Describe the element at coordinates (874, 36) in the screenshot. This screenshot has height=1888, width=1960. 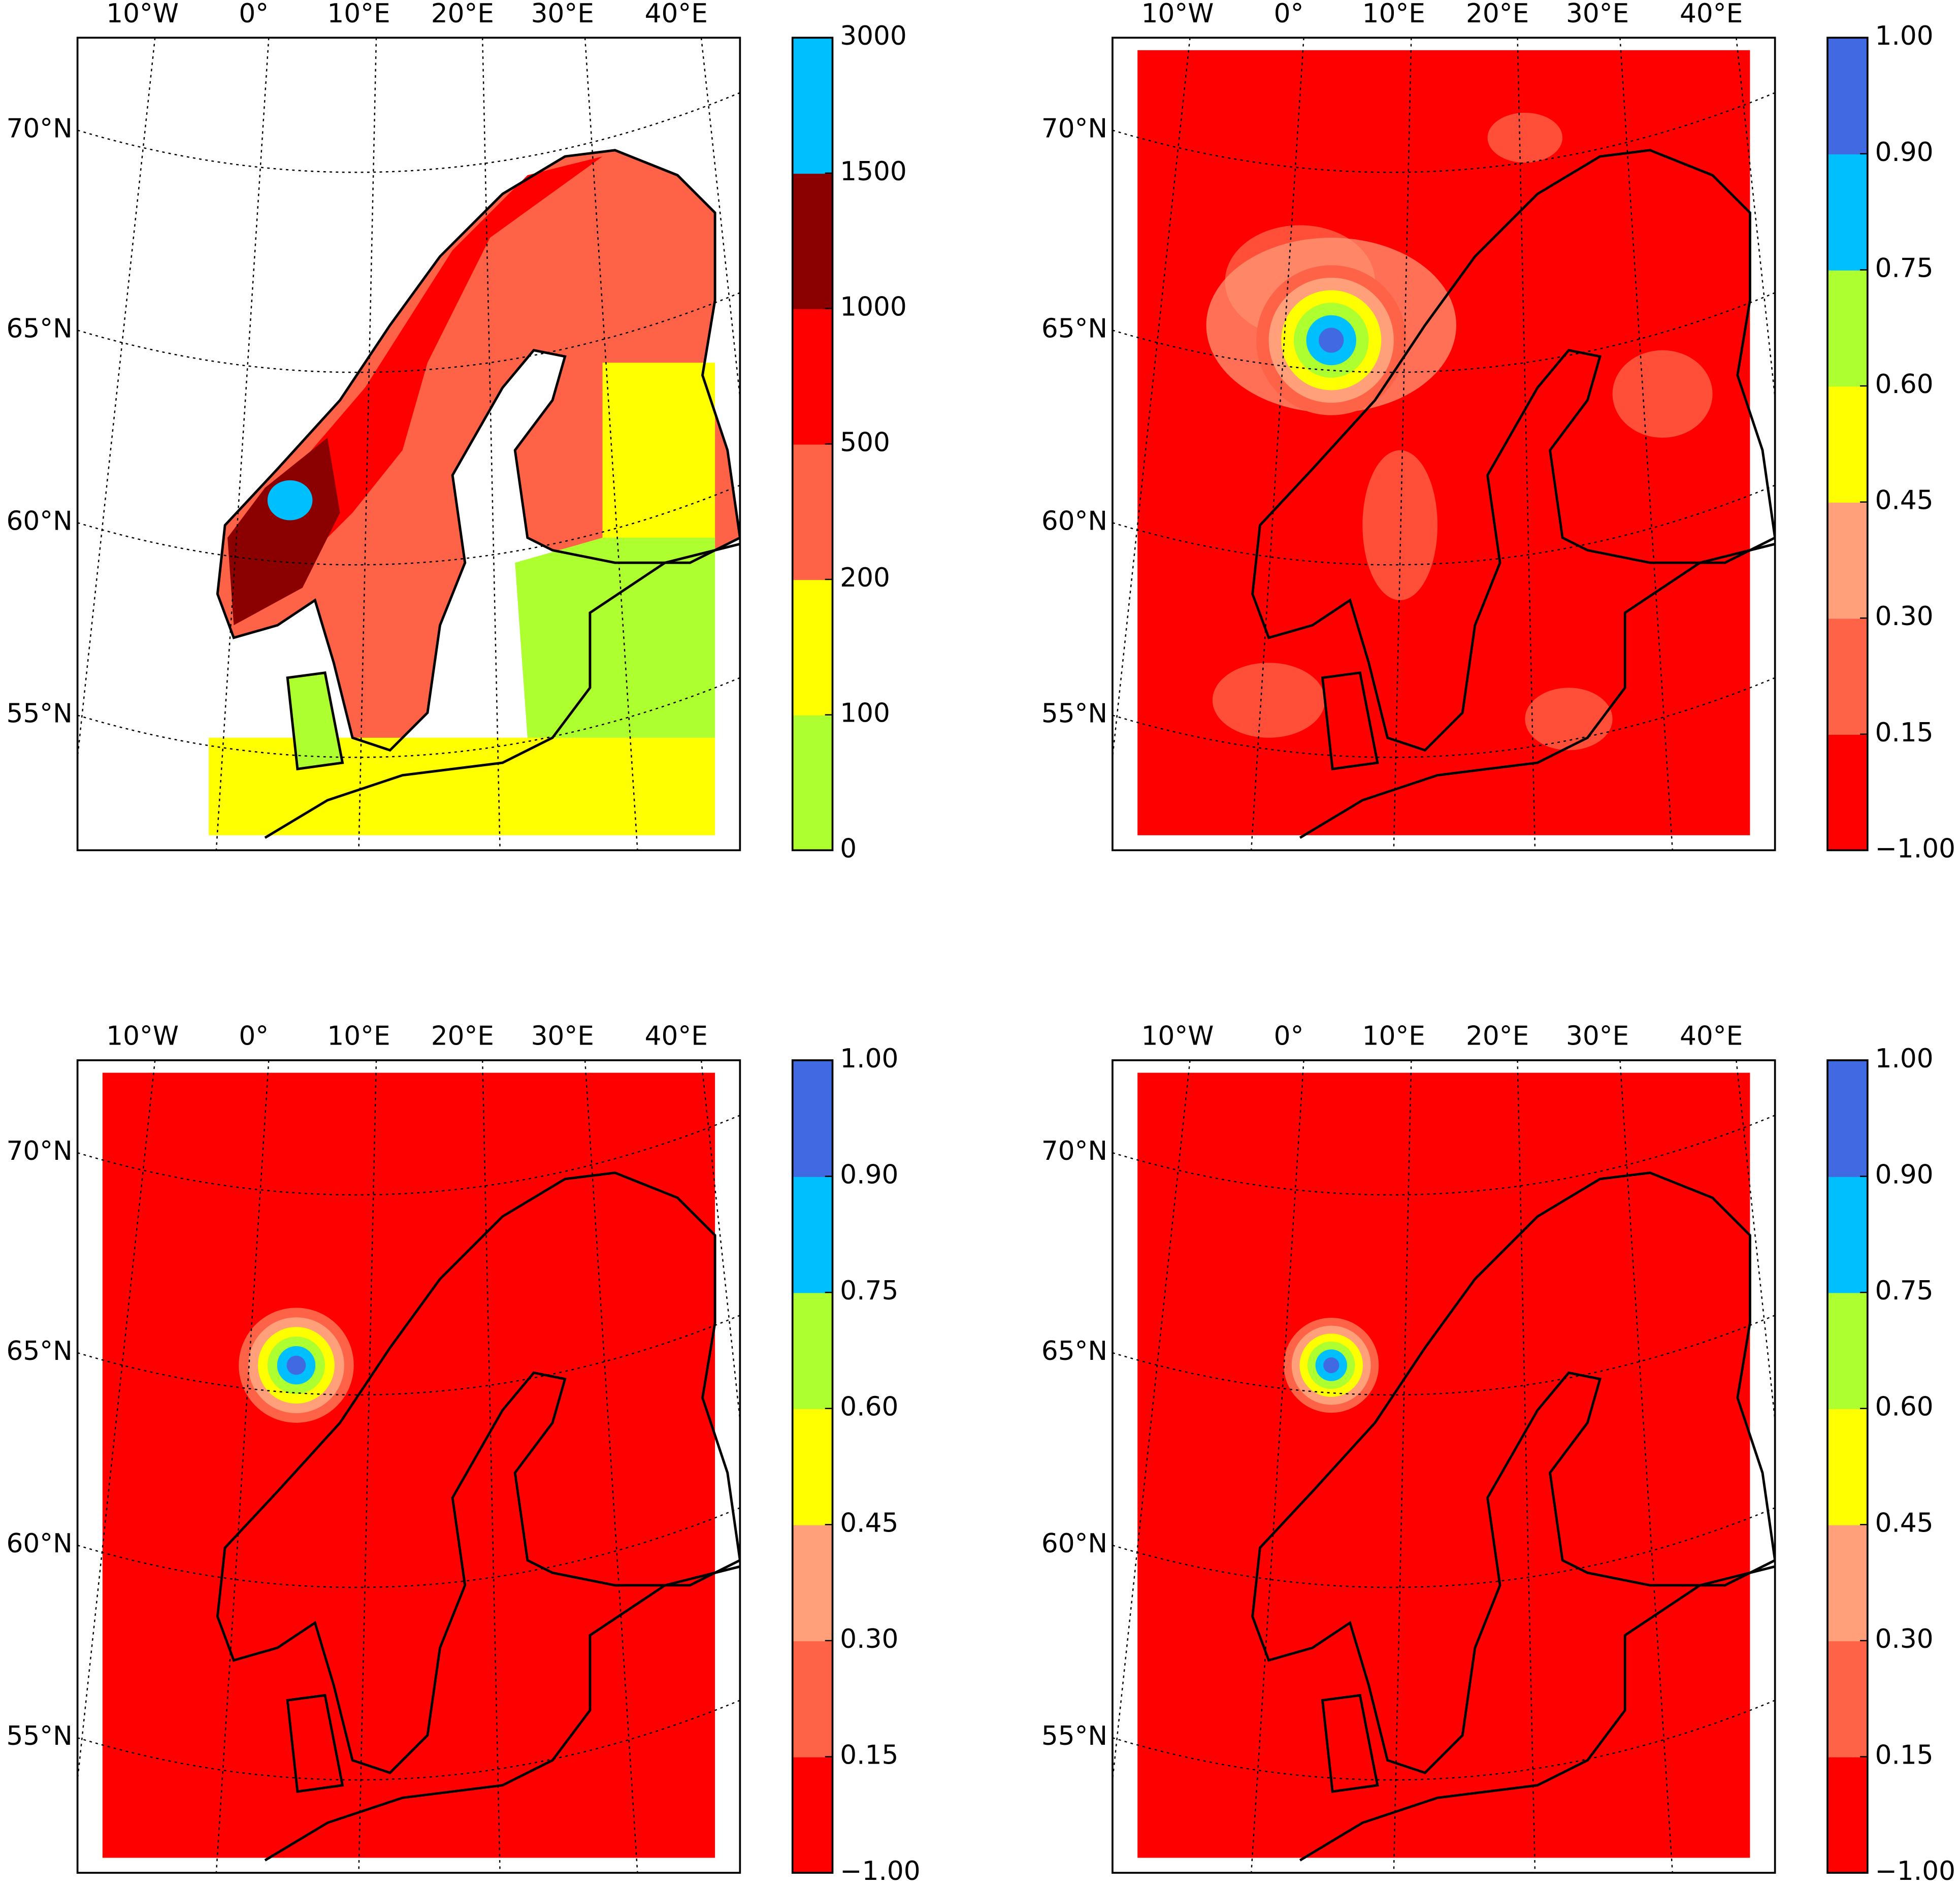
I see `colorbar-label: 3000` at that location.